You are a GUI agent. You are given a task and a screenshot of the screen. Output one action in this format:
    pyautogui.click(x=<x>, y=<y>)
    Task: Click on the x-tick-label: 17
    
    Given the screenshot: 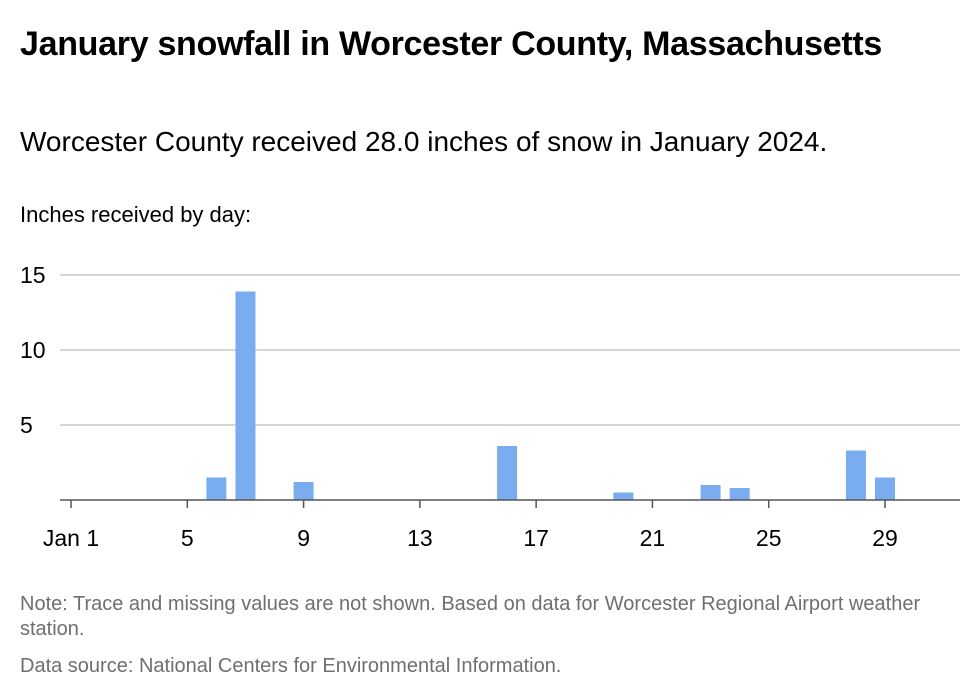 What is the action you would take?
    pyautogui.click(x=536, y=538)
    